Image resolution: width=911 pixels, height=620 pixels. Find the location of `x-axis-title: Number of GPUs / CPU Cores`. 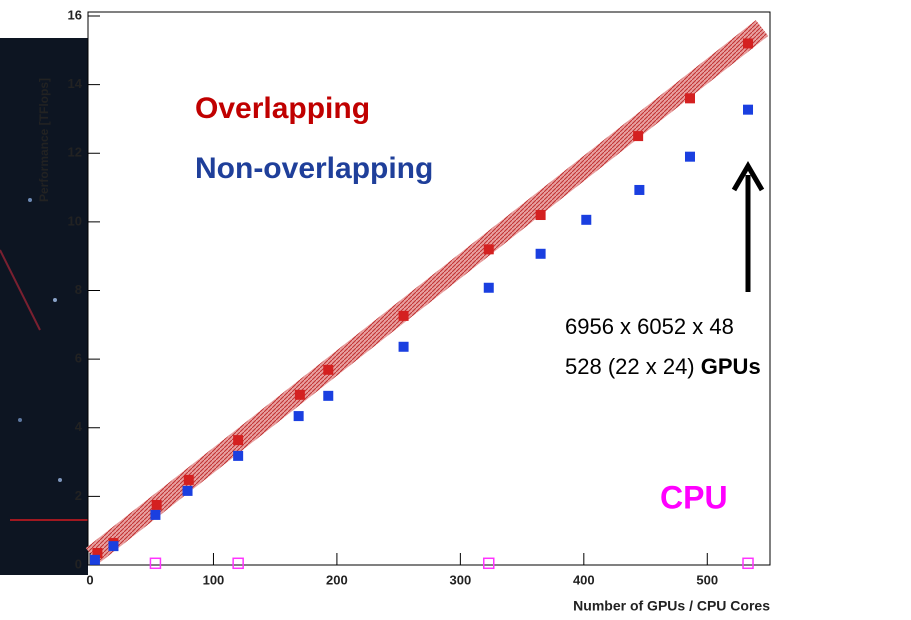

x-axis-title: Number of GPUs / CPU Cores is located at coordinates (671, 606).